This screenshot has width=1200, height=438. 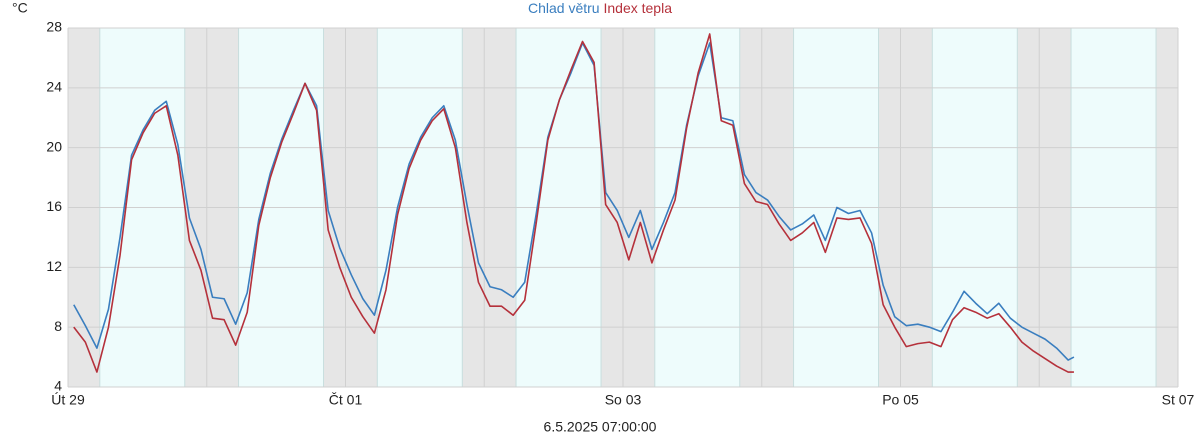 I want to click on y-tick-label: 12, so click(x=54, y=266).